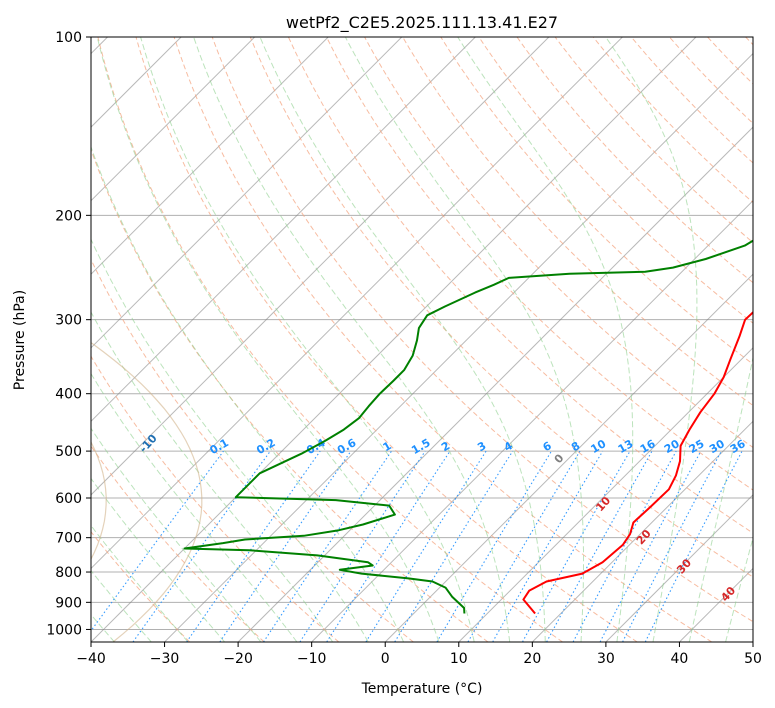  Describe the element at coordinates (68, 539) in the screenshot. I see `y-tick-label: 700` at that location.